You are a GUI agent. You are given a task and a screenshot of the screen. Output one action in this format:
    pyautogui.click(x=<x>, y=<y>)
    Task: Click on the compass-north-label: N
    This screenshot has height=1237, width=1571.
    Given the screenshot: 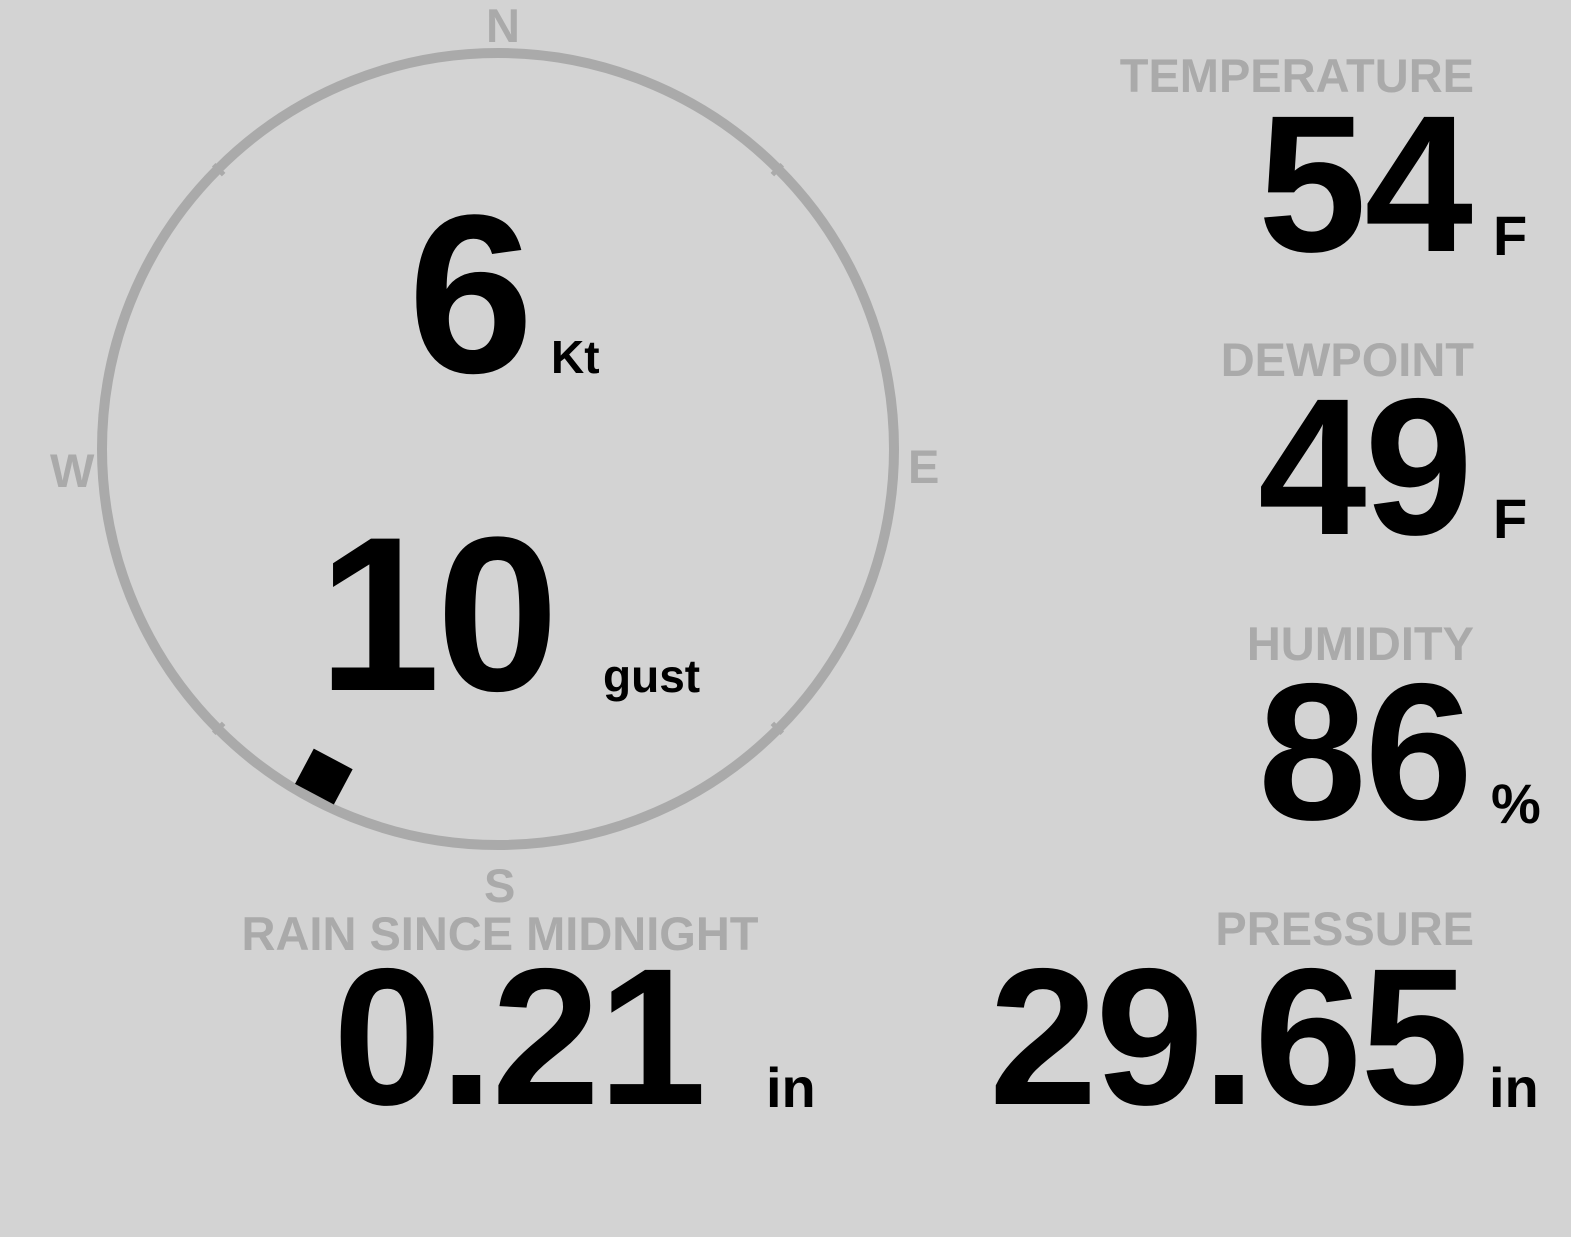 What is the action you would take?
    pyautogui.click(x=503, y=26)
    